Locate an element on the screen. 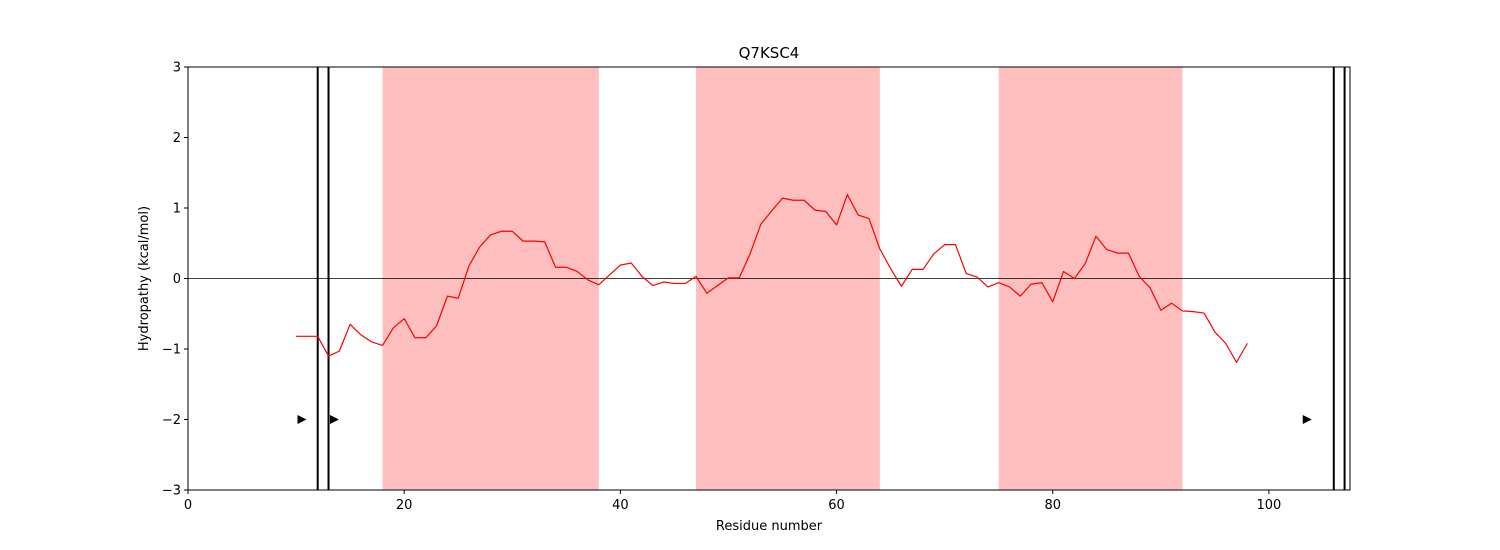 The image size is (1500, 550). x-tick-label: 0 is located at coordinates (188, 505).